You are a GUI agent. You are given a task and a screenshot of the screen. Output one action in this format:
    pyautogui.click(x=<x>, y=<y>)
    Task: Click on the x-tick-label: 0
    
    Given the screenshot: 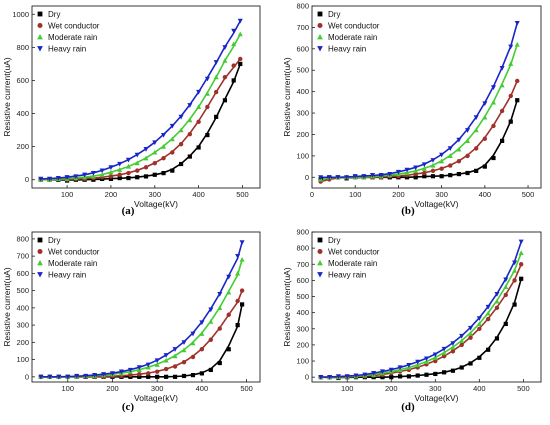 What is the action you would take?
    pyautogui.click(x=312, y=194)
    